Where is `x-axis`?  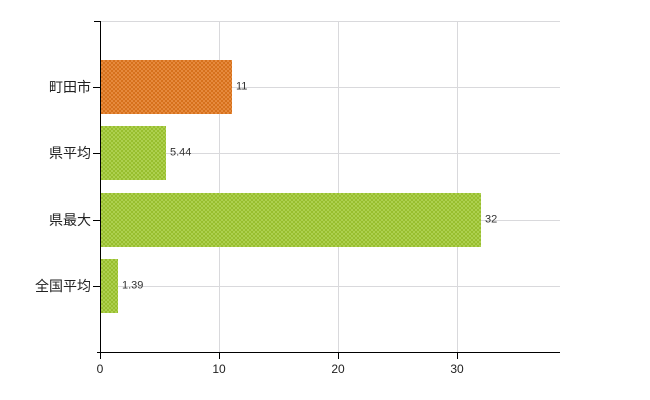
x-axis is located at coordinates (328, 352).